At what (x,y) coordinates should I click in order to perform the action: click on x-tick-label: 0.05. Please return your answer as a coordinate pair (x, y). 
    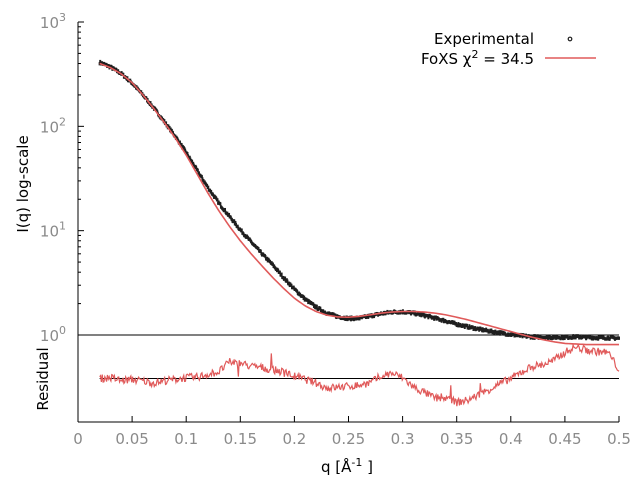
    Looking at the image, I should click on (131, 439).